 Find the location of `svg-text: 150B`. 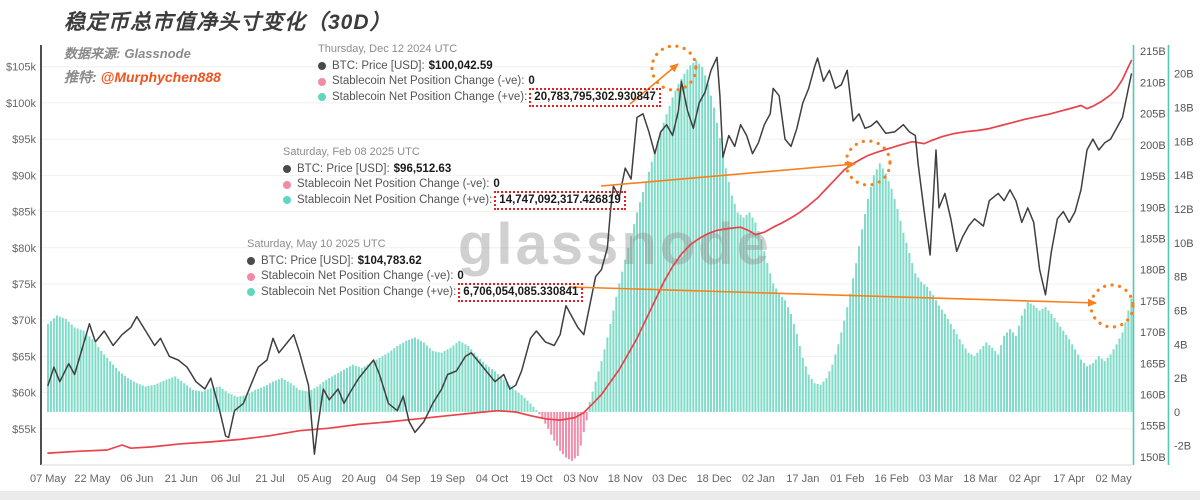

svg-text: 150B is located at coordinates (1153, 458).